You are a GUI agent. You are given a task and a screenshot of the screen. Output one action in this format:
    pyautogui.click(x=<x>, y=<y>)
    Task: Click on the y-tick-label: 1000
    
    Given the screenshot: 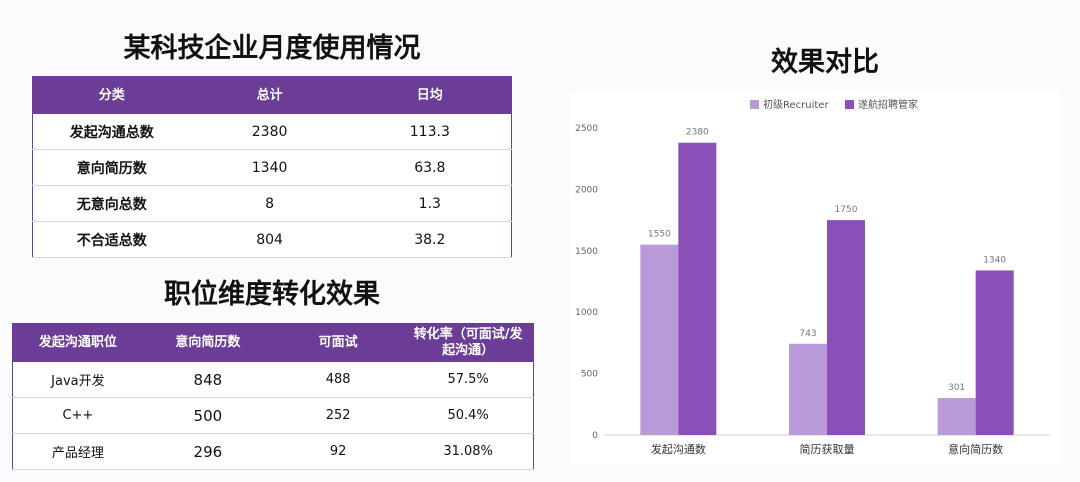 What is the action you would take?
    pyautogui.click(x=586, y=313)
    